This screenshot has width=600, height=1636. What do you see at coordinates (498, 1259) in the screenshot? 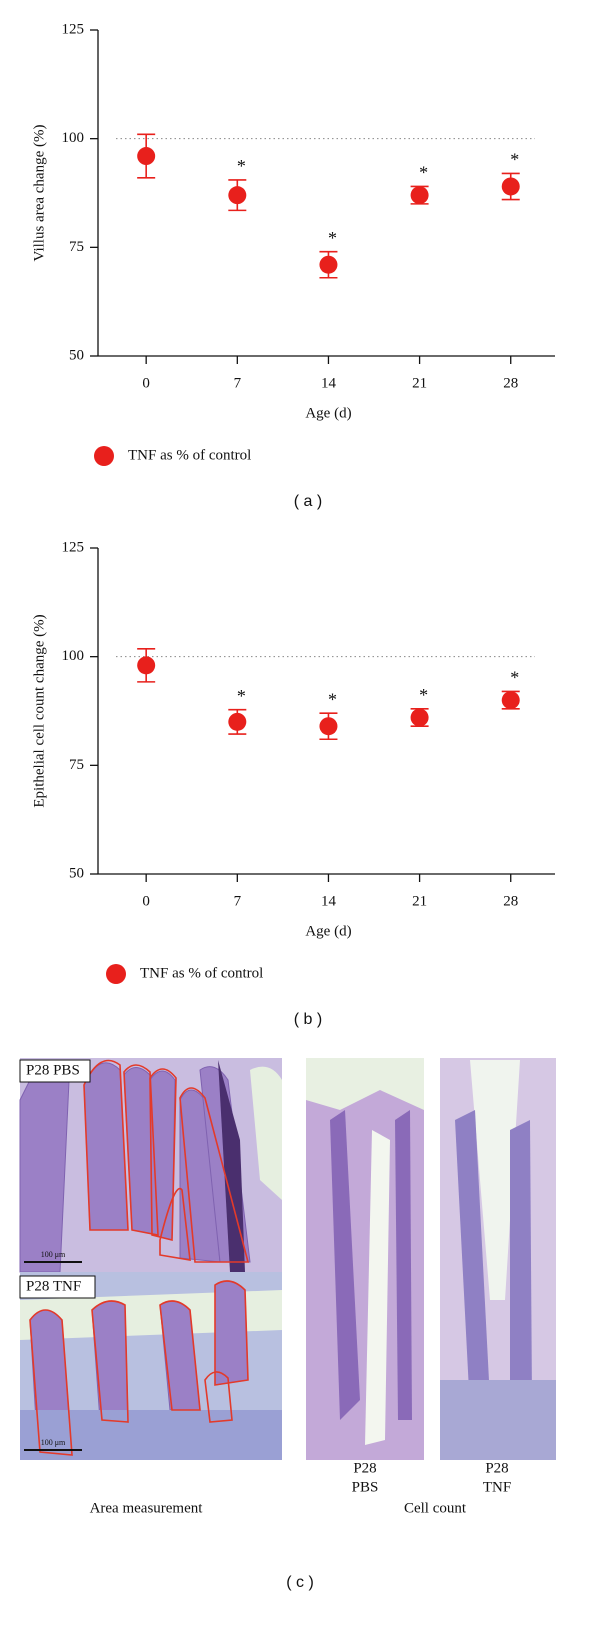
I see `histology-count-tnf` at bounding box center [498, 1259].